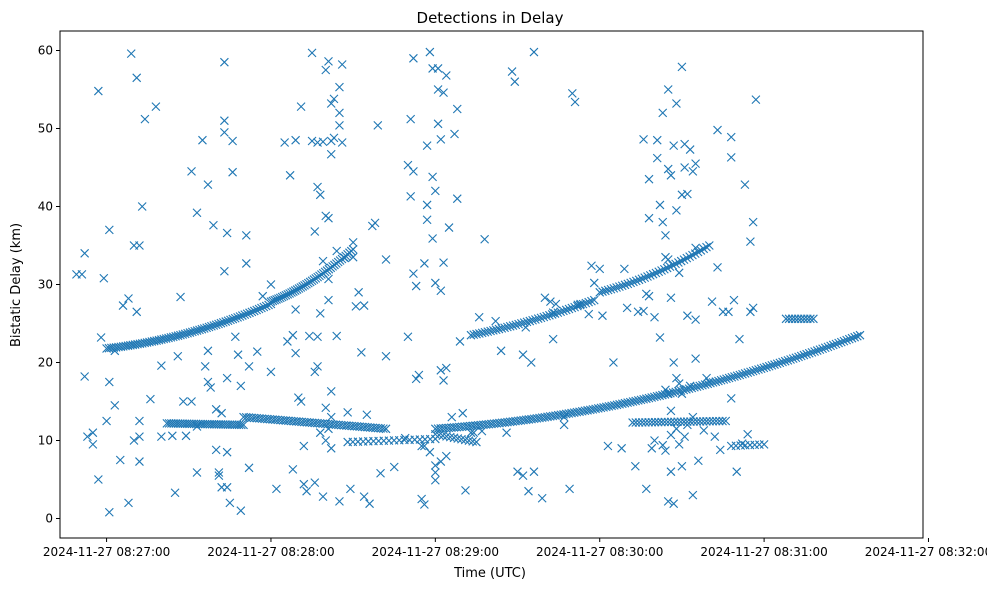 The image size is (987, 590). I want to click on x-tick-label: 2024-11-27 08:28:00, so click(270, 552).